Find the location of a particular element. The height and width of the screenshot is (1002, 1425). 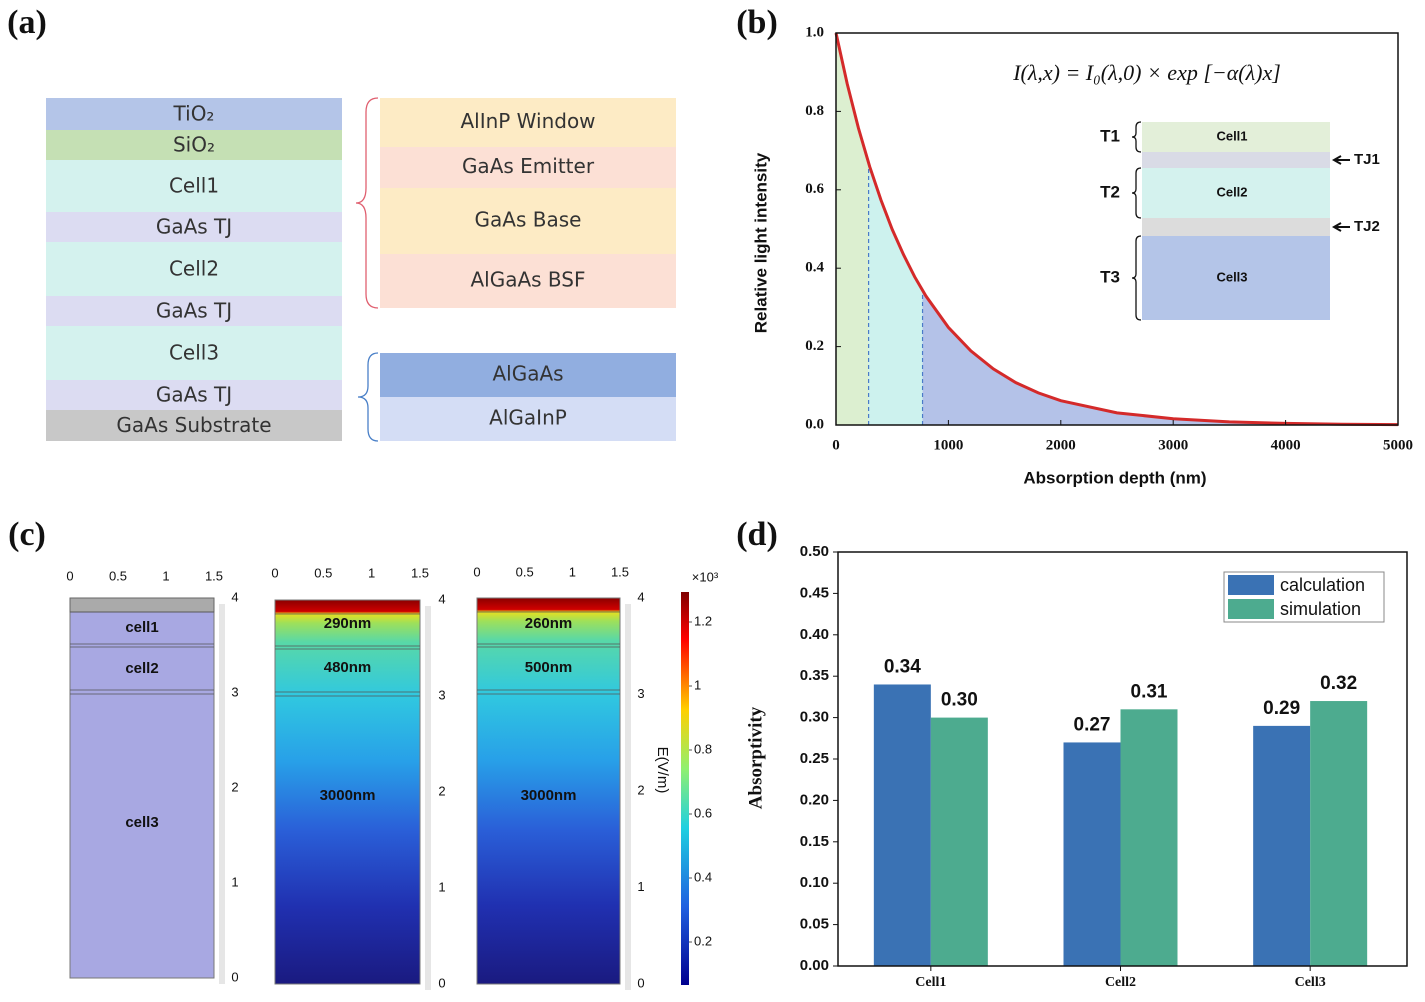

y-tick-label: 0.4 is located at coordinates (814, 268).